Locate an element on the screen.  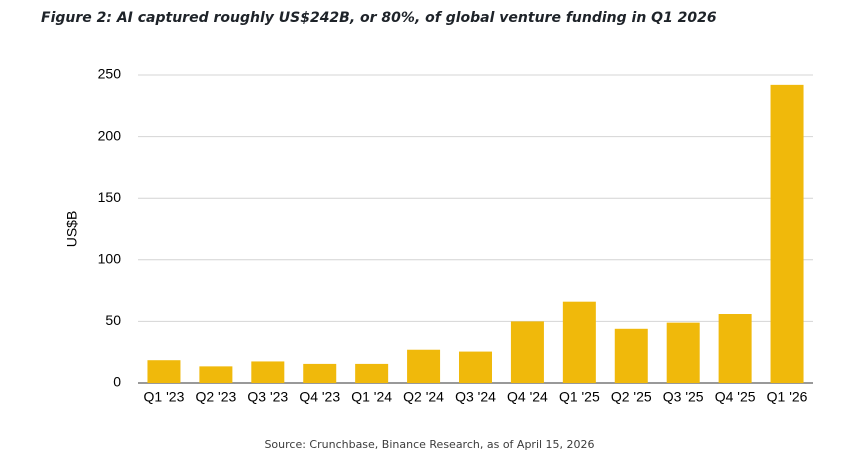
y-tick-label: 250 is located at coordinates (110, 74).